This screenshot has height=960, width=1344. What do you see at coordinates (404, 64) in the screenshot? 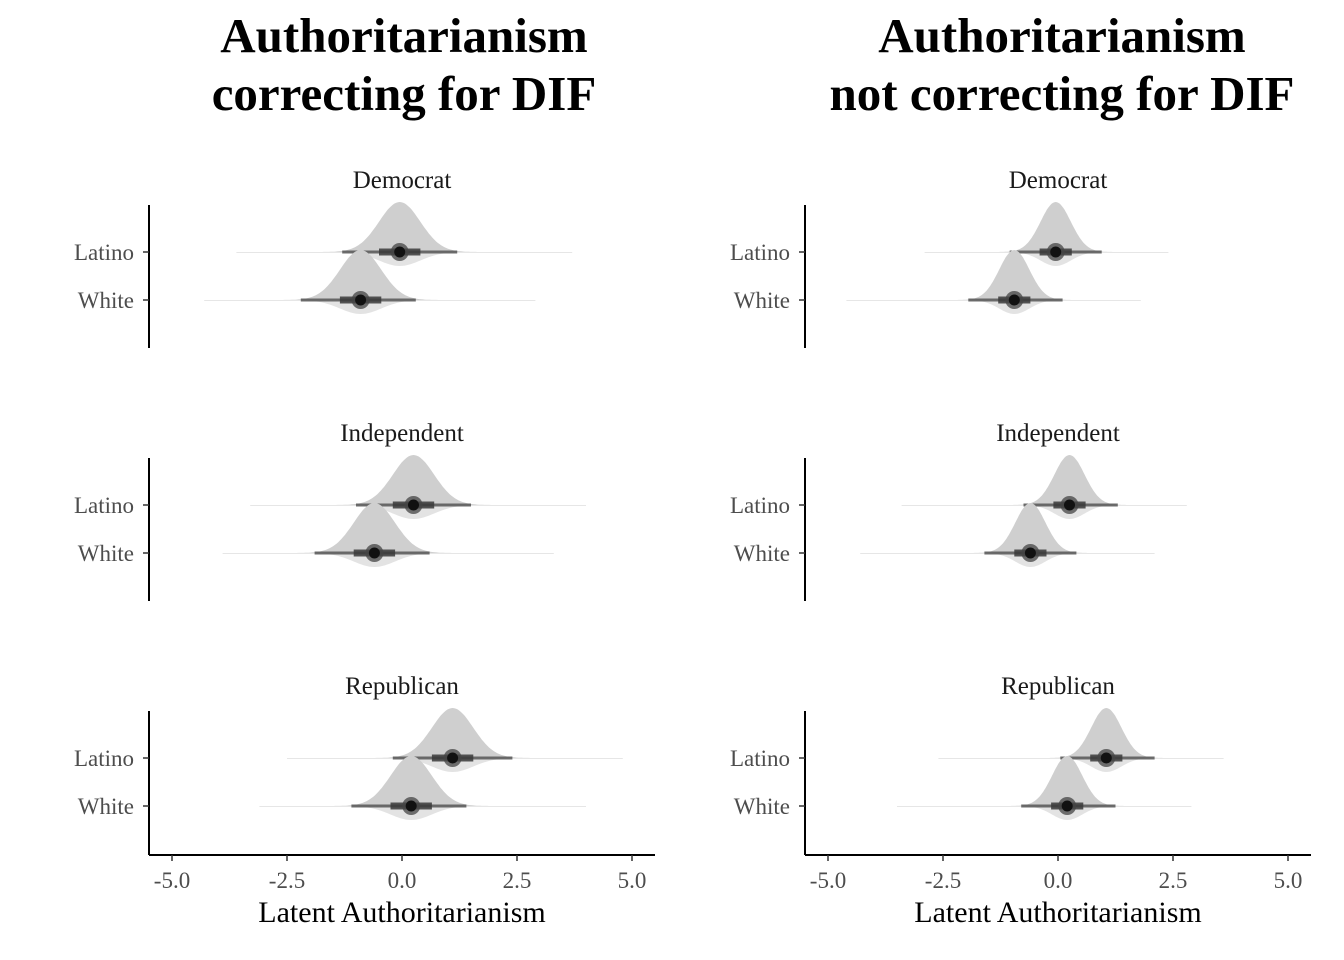
I see `chart-title-1: Authoritarianism correcting for DIF` at bounding box center [404, 64].